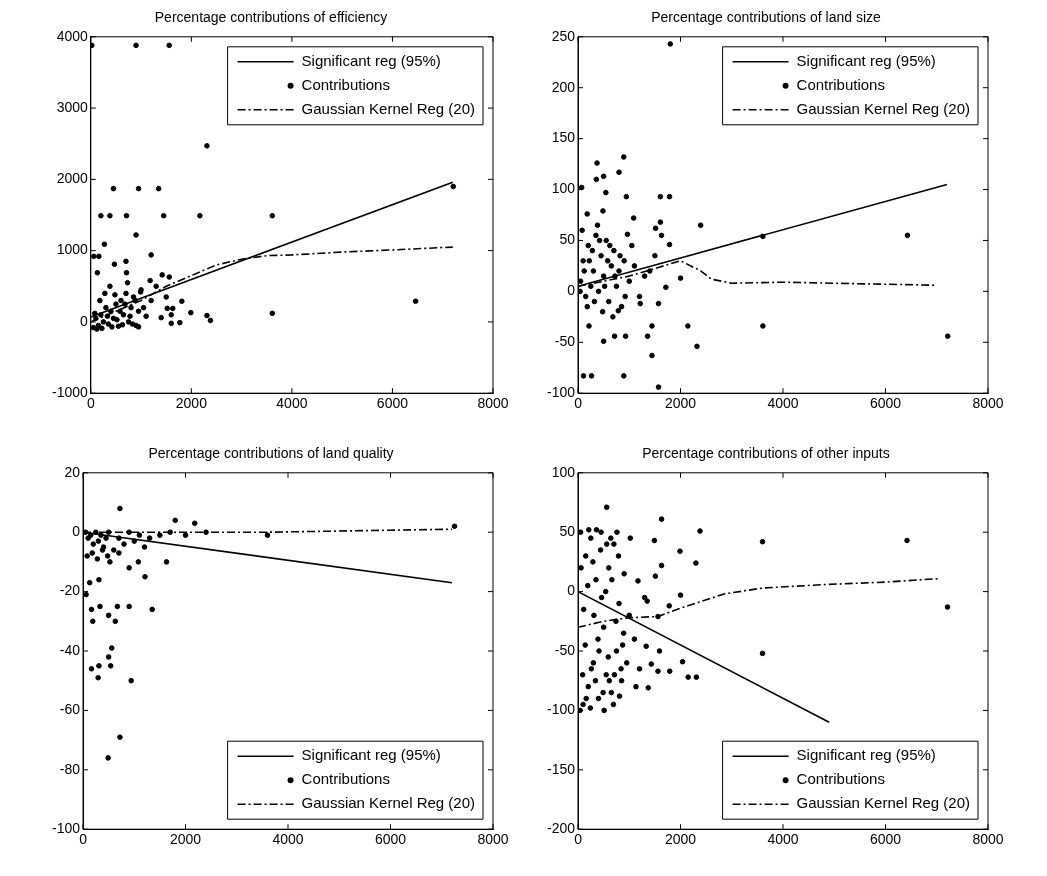  What do you see at coordinates (766, 453) in the screenshot?
I see `chart-title: Percentage contributions of other inputs` at bounding box center [766, 453].